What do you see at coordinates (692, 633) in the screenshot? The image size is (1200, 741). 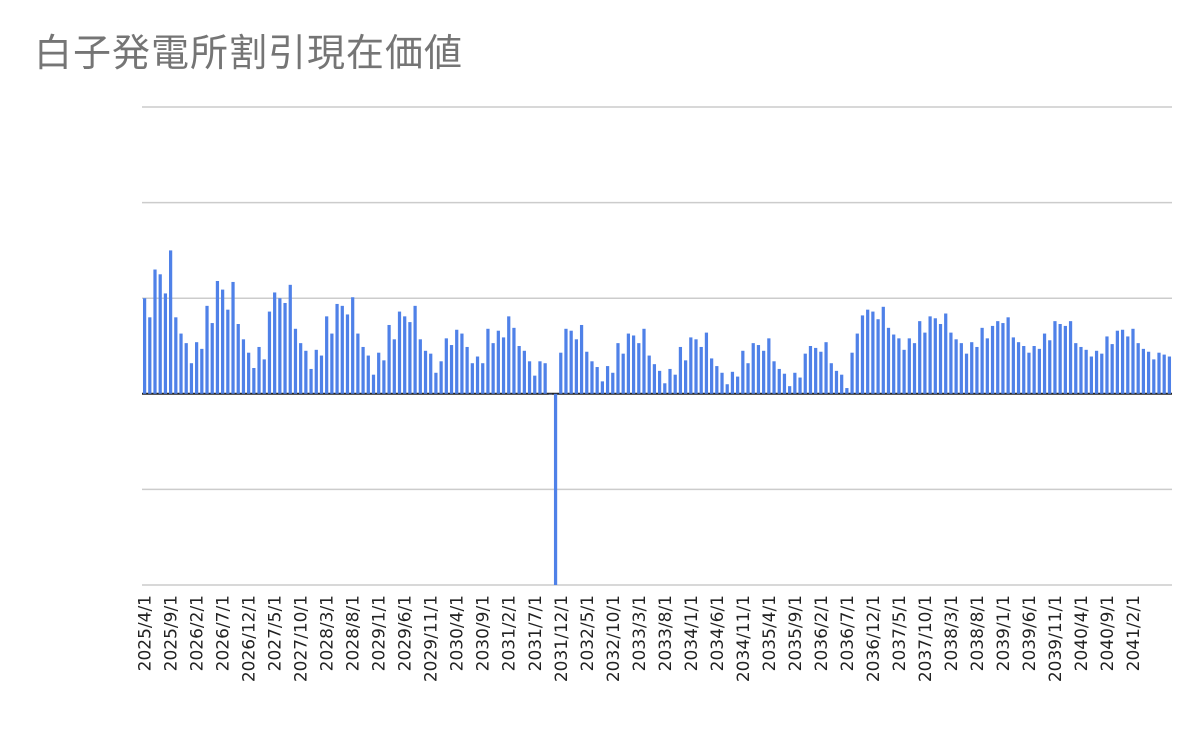 I see `x-tick-label: 2034/1/1` at bounding box center [692, 633].